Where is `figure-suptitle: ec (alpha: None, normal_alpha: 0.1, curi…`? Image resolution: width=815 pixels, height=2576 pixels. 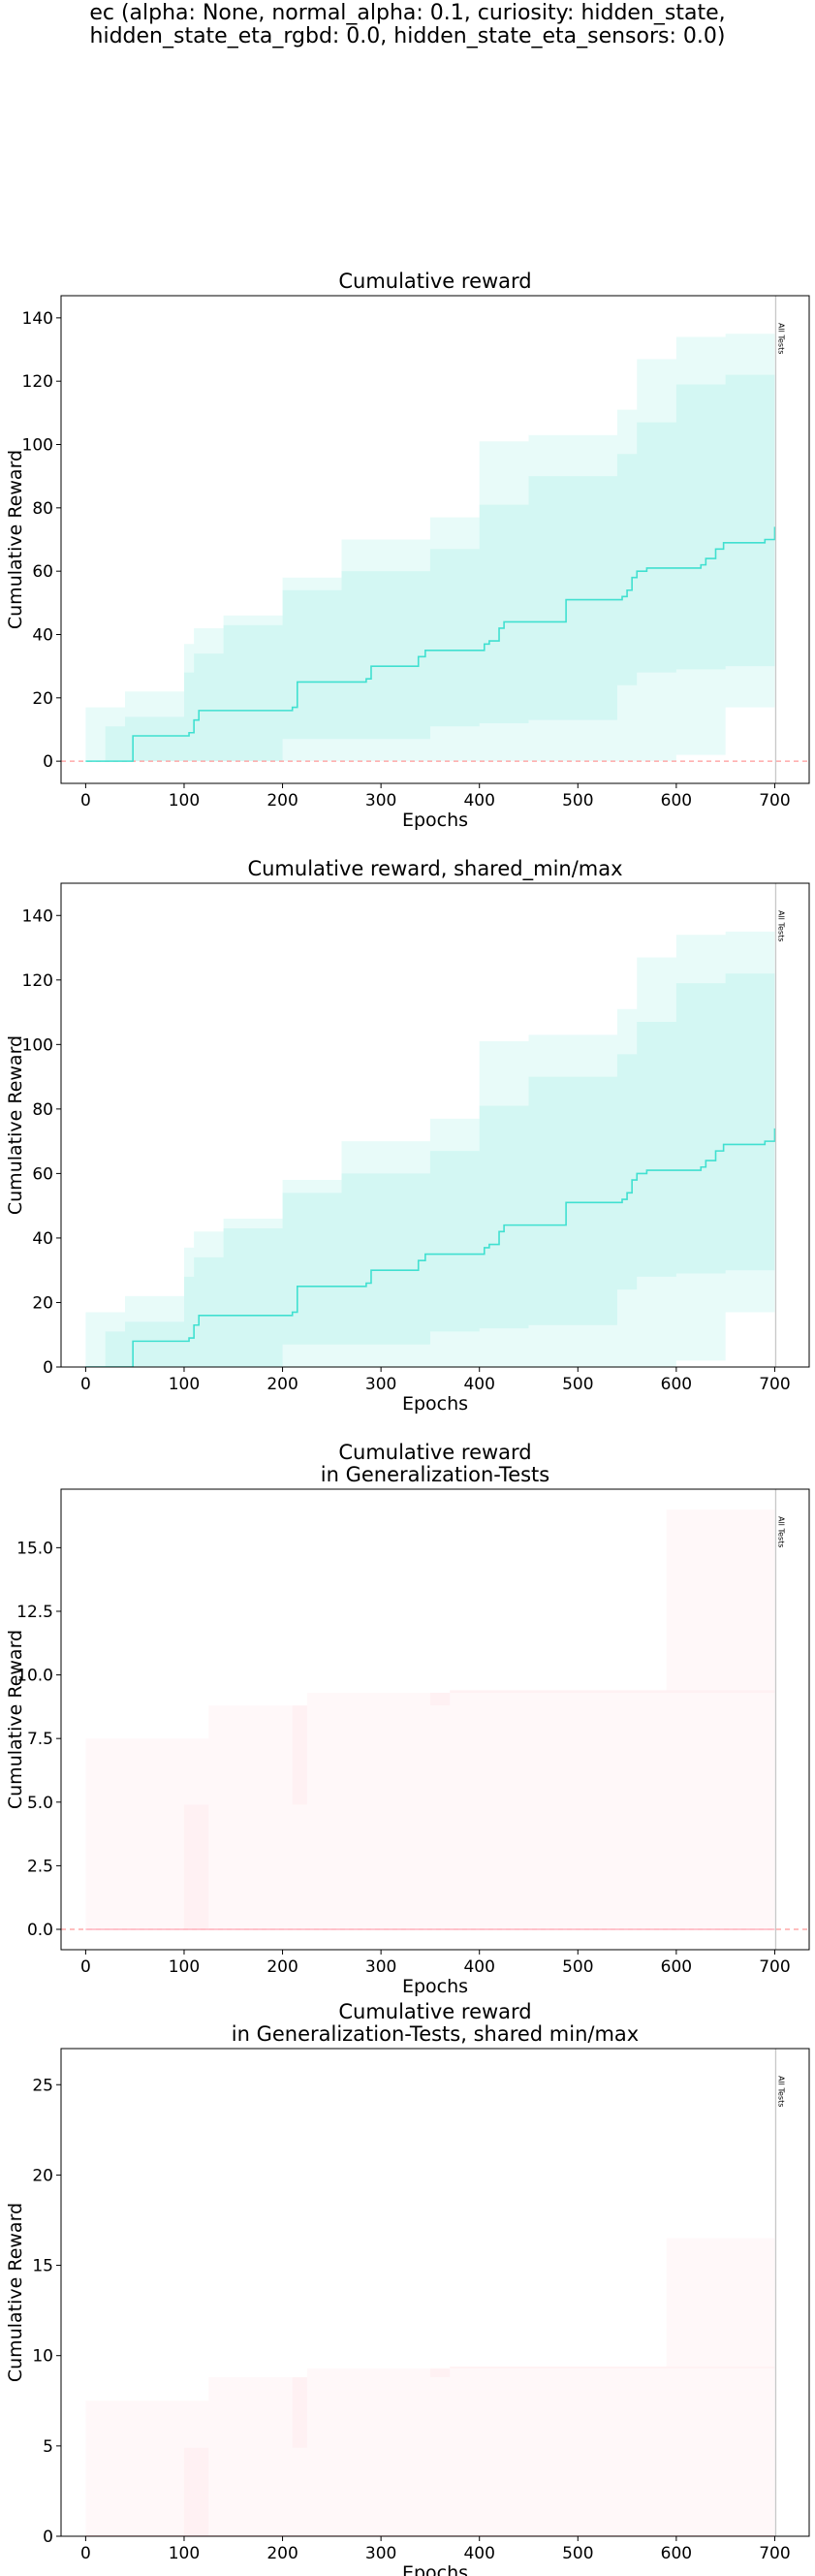
figure-suptitle: ec (alpha: None, normal_alpha: 0.1, curi… is located at coordinates (407, 24).